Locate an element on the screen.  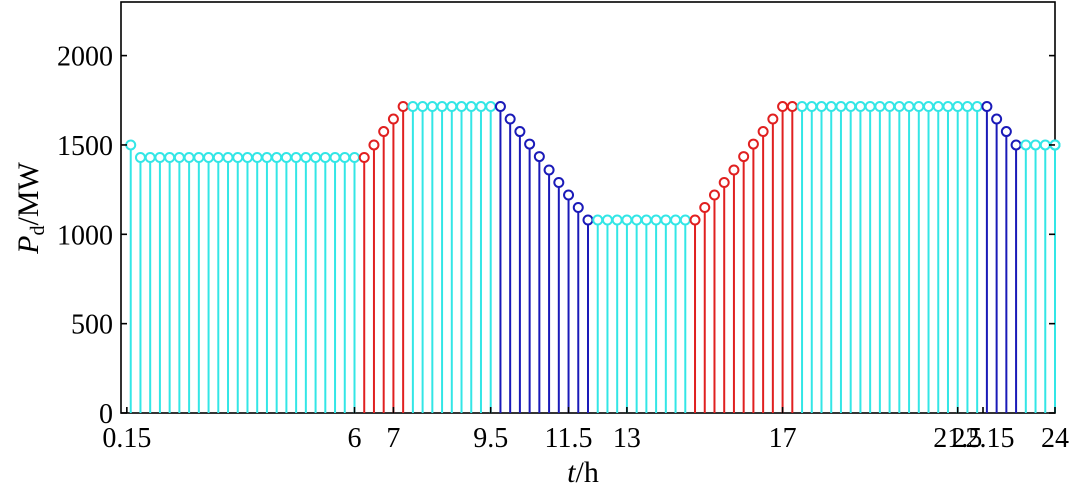
y-axis-variable: P is located at coordinates (28, 245).